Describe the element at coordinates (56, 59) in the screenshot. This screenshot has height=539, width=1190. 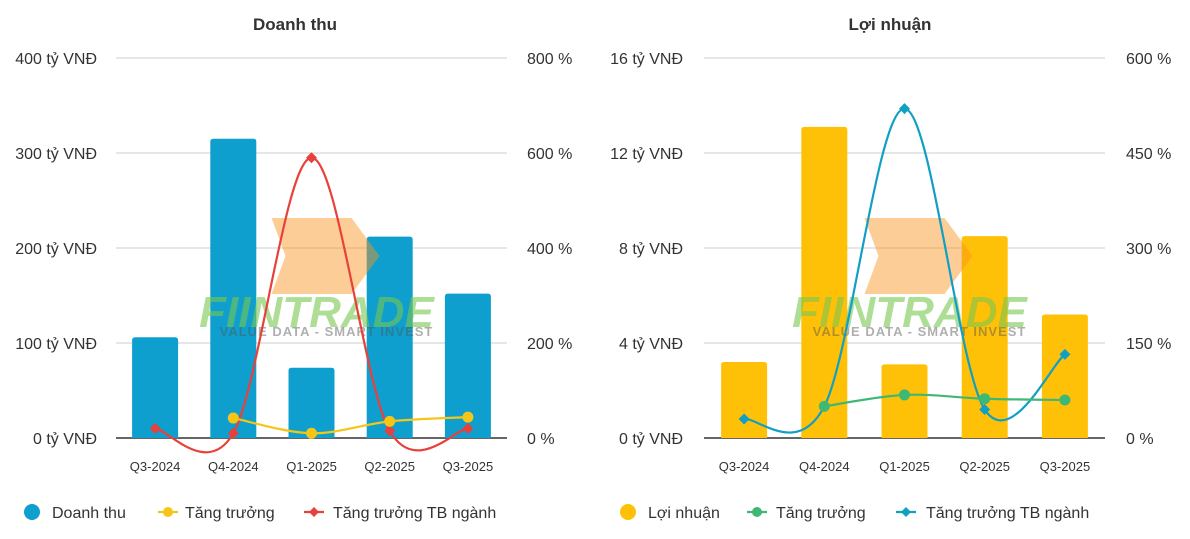
I see `left-axis-tick-label: 400 tỷ VNĐ` at that location.